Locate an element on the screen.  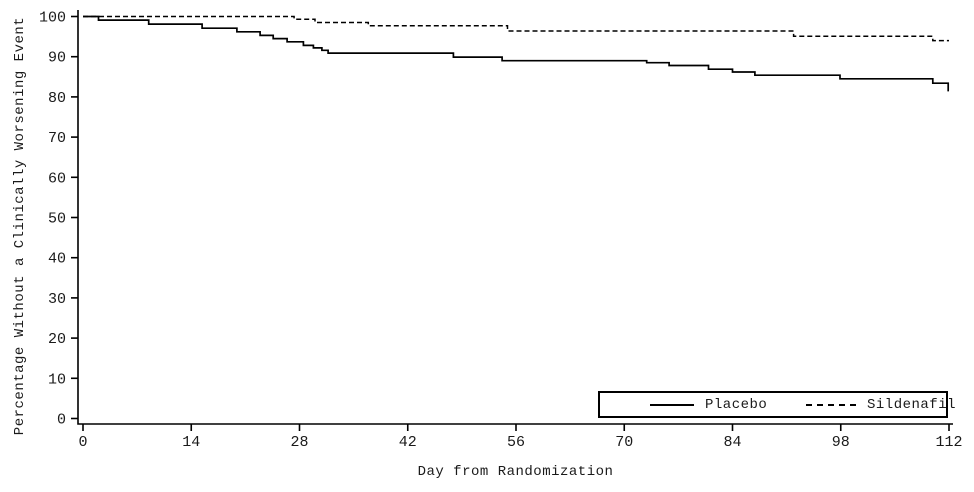
series-placebo-curve is located at coordinates (516, 53).